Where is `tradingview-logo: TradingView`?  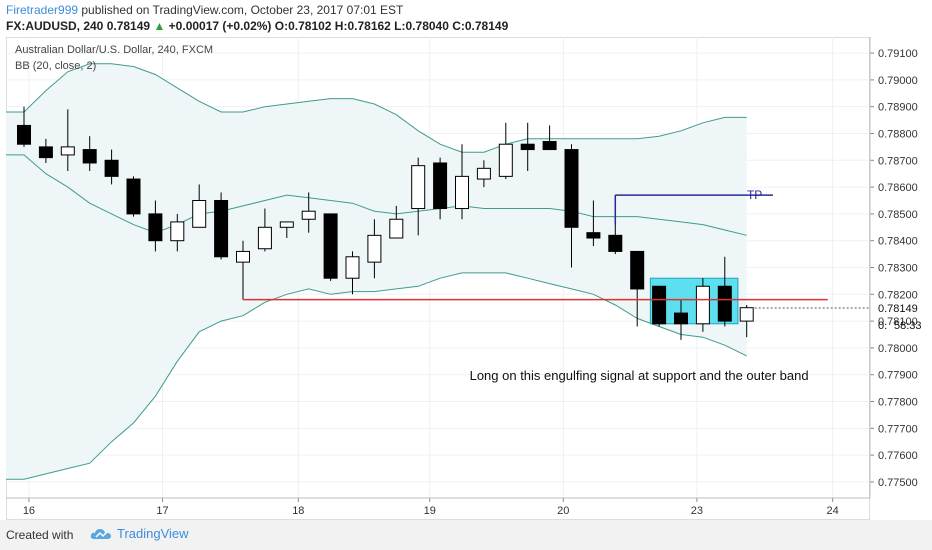
tradingview-logo: TradingView is located at coordinates (139, 533).